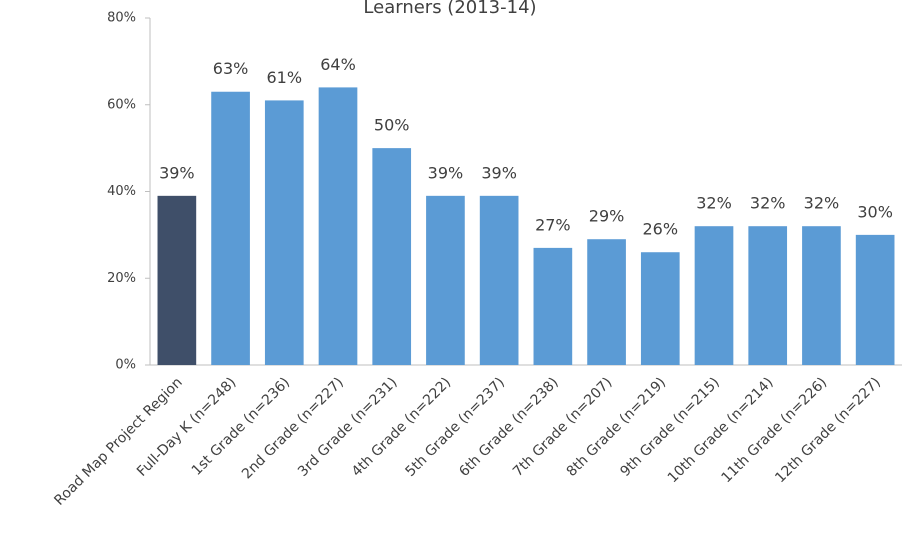  I want to click on value-label: 50%, so click(392, 125).